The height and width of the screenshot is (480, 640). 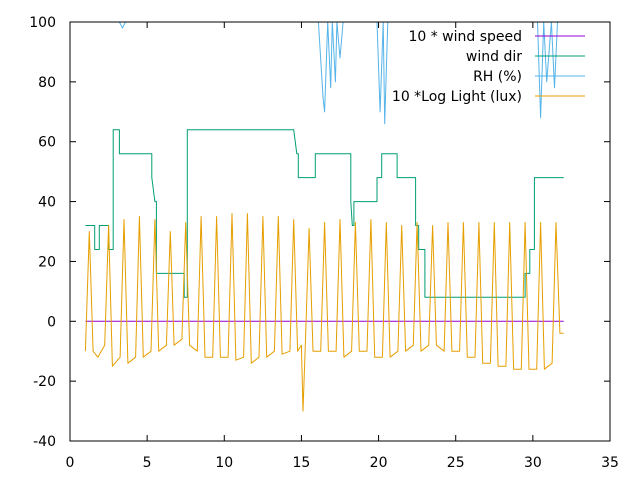 What do you see at coordinates (457, 97) in the screenshot?
I see `legend-label: 10 *Log Light (lux)` at bounding box center [457, 97].